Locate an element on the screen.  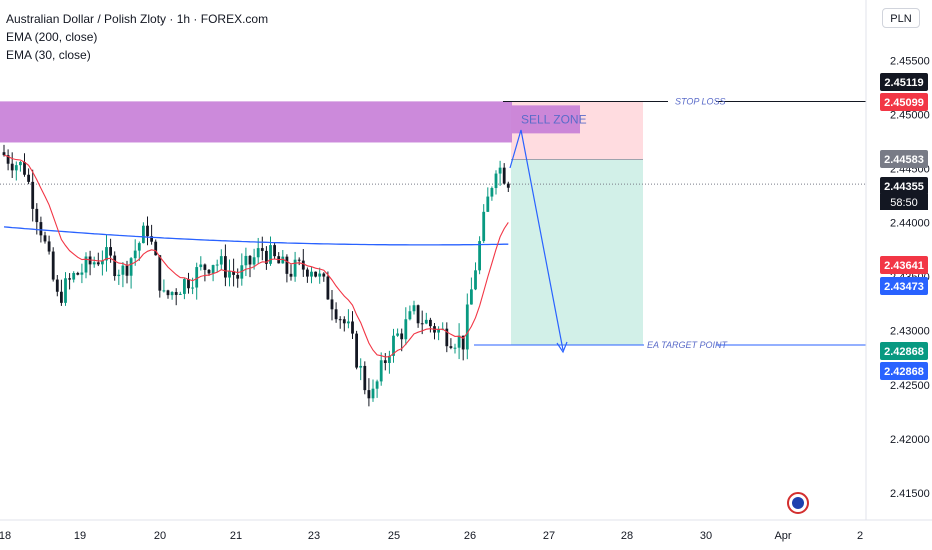
price-label: 2.43473 is located at coordinates (904, 287).